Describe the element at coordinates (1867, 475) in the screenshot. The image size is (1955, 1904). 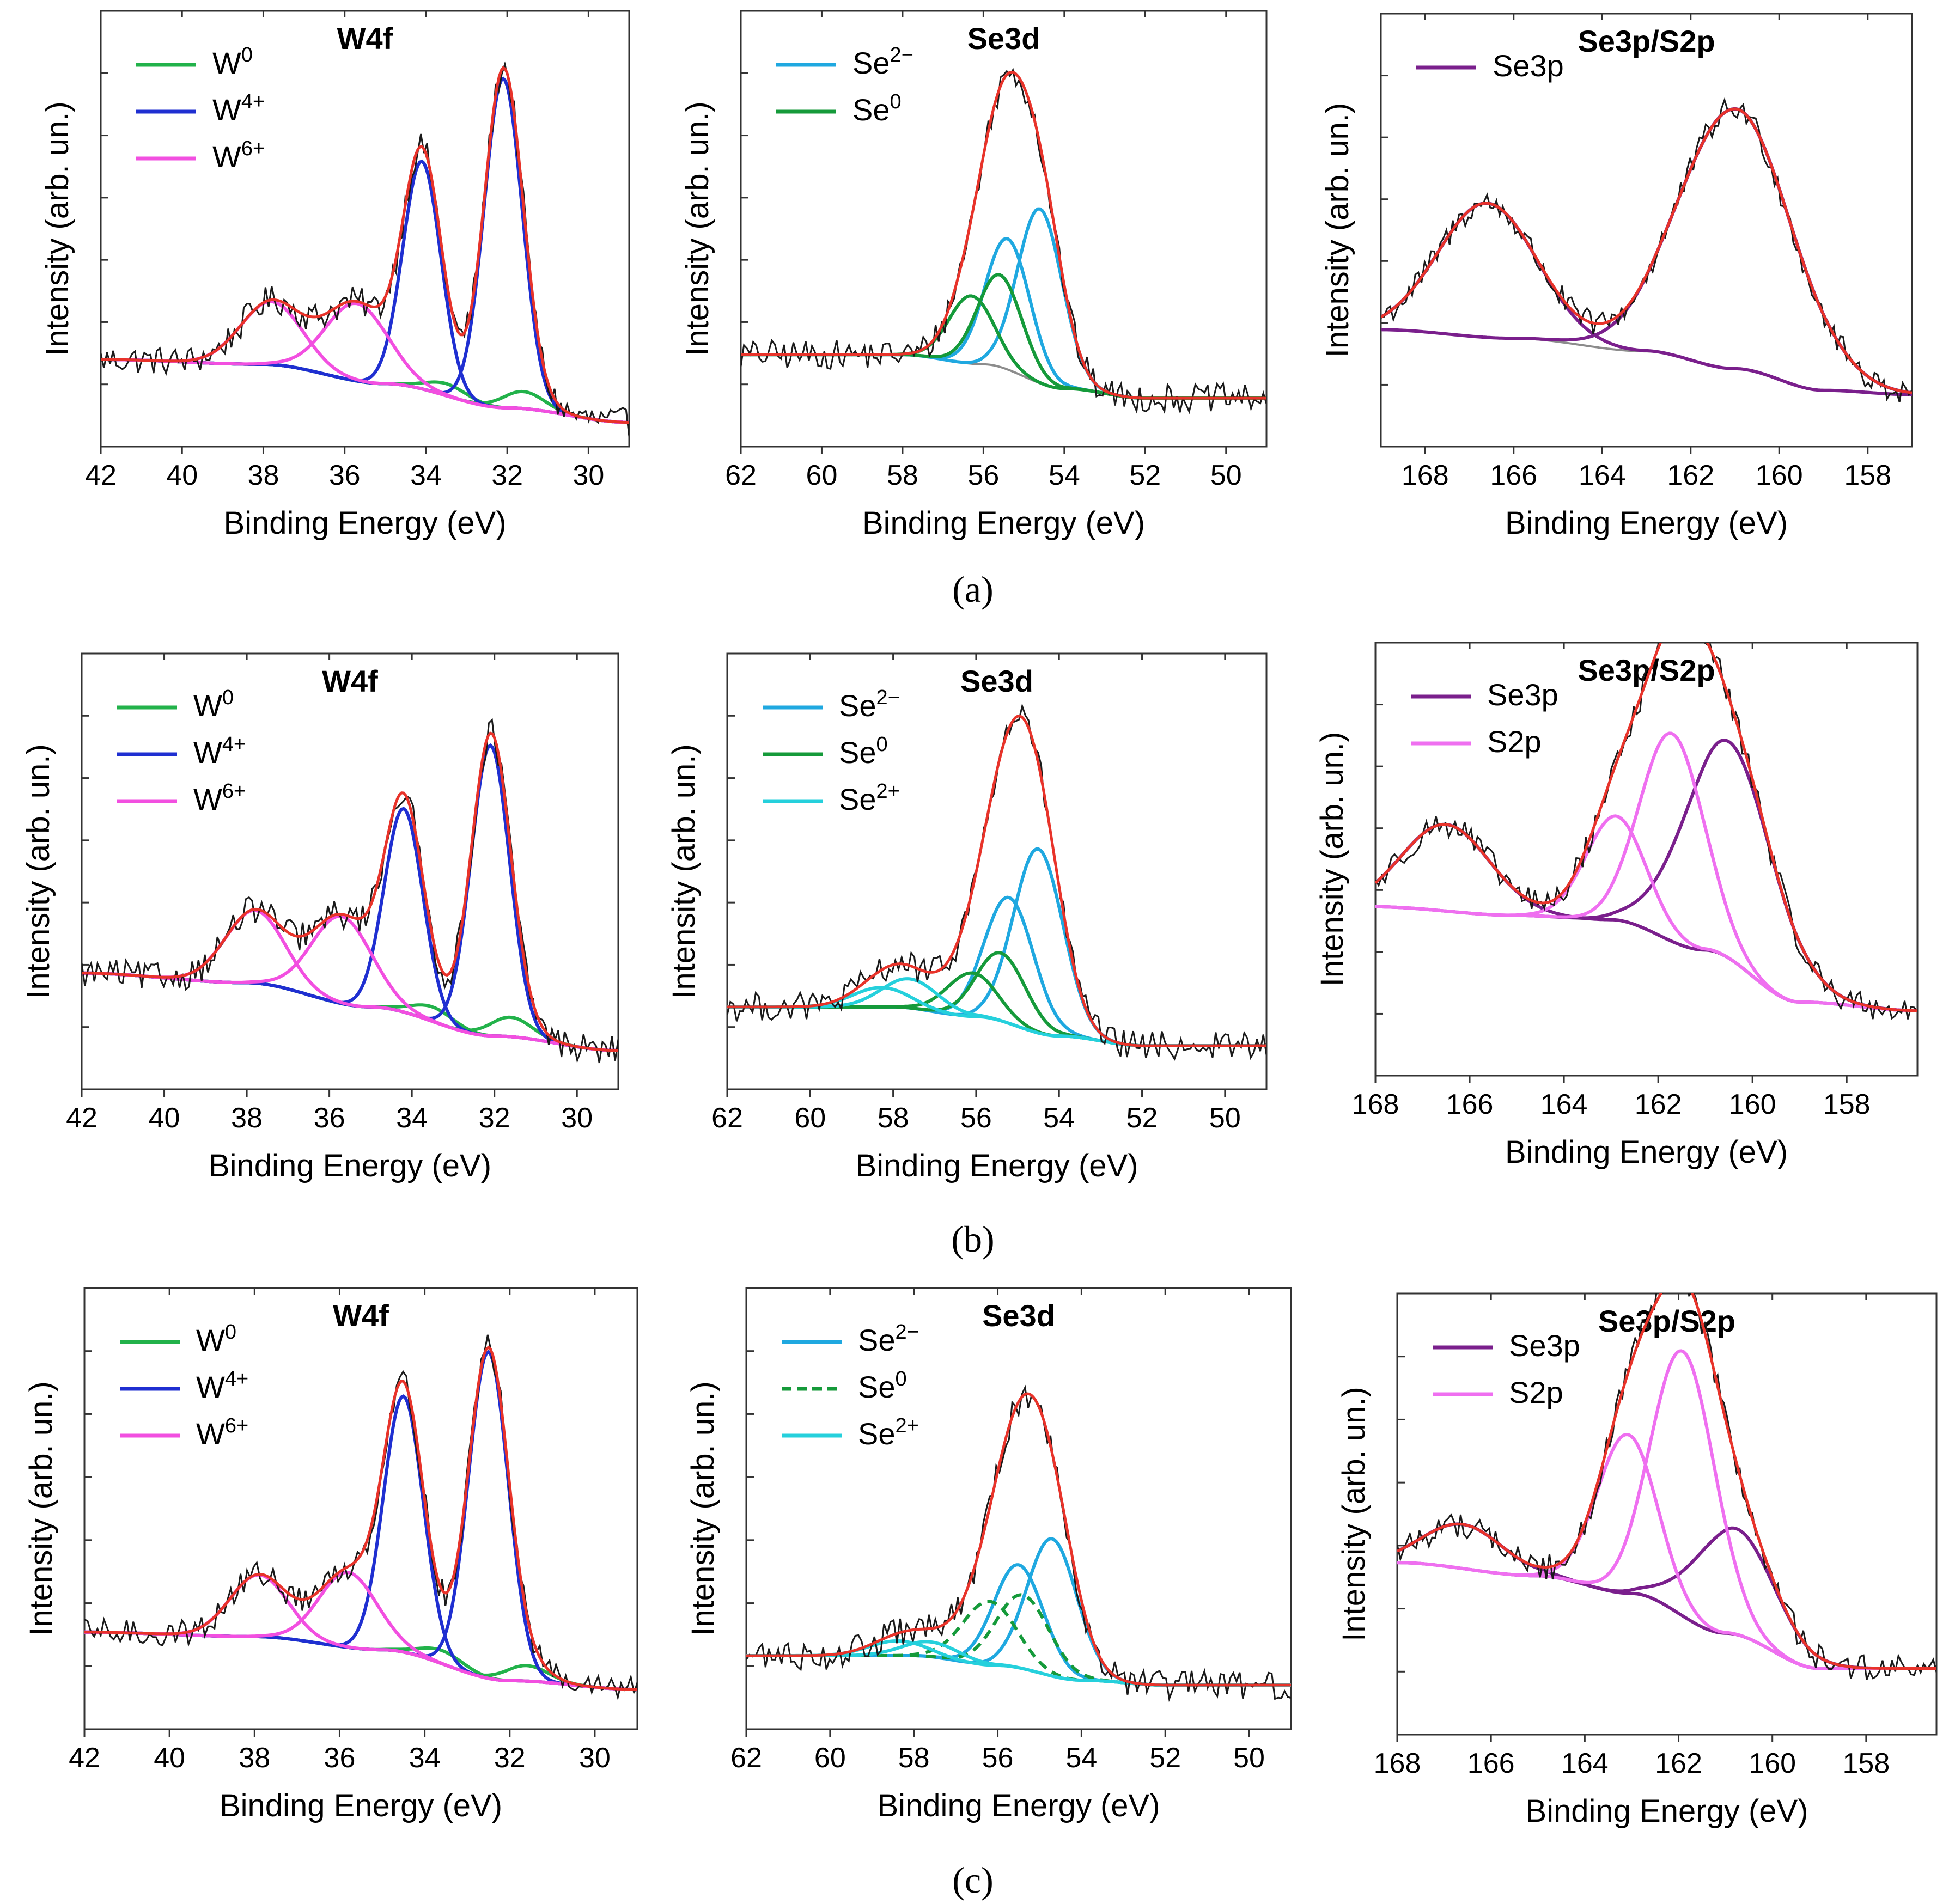
I see `x-tick-label: 158` at that location.